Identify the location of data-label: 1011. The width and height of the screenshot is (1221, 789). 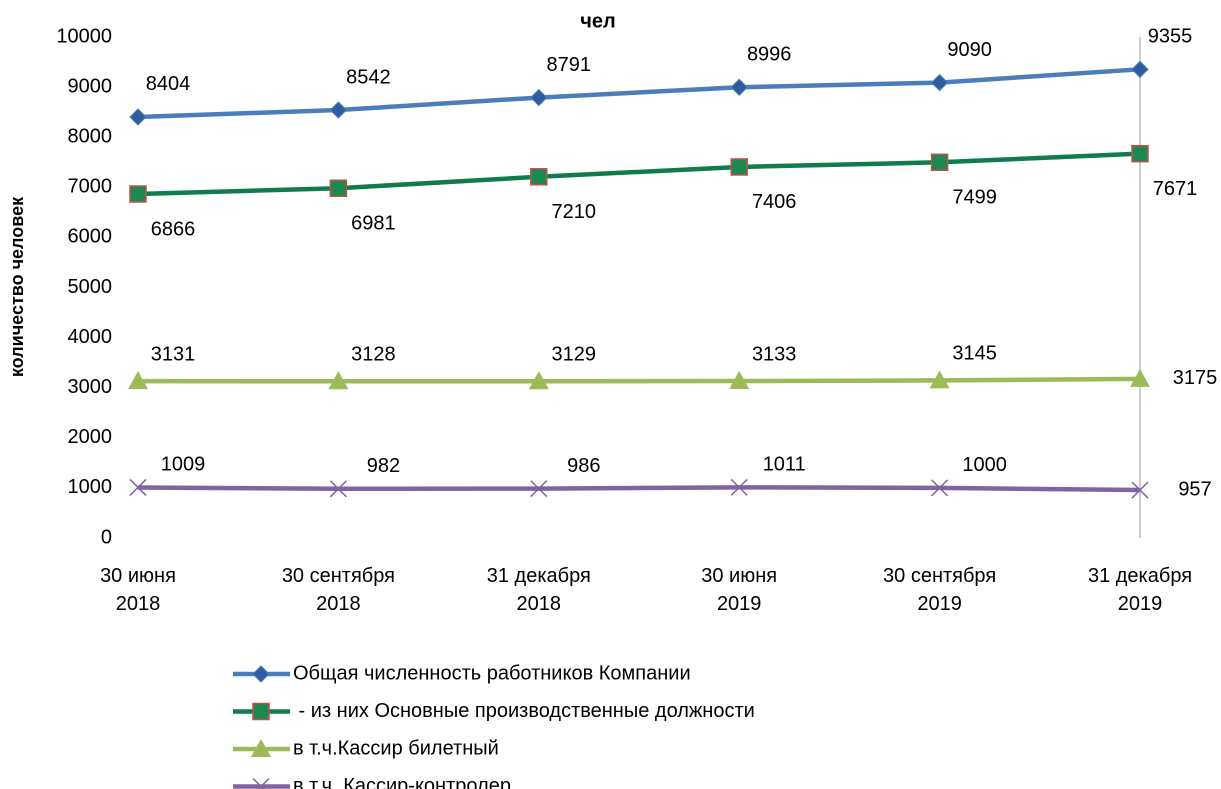
(784, 465).